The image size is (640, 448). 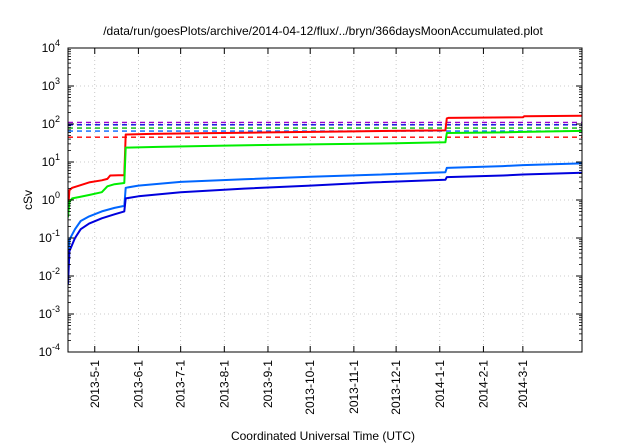 I want to click on x-tick-label: 2014-3-1, so click(x=523, y=384).